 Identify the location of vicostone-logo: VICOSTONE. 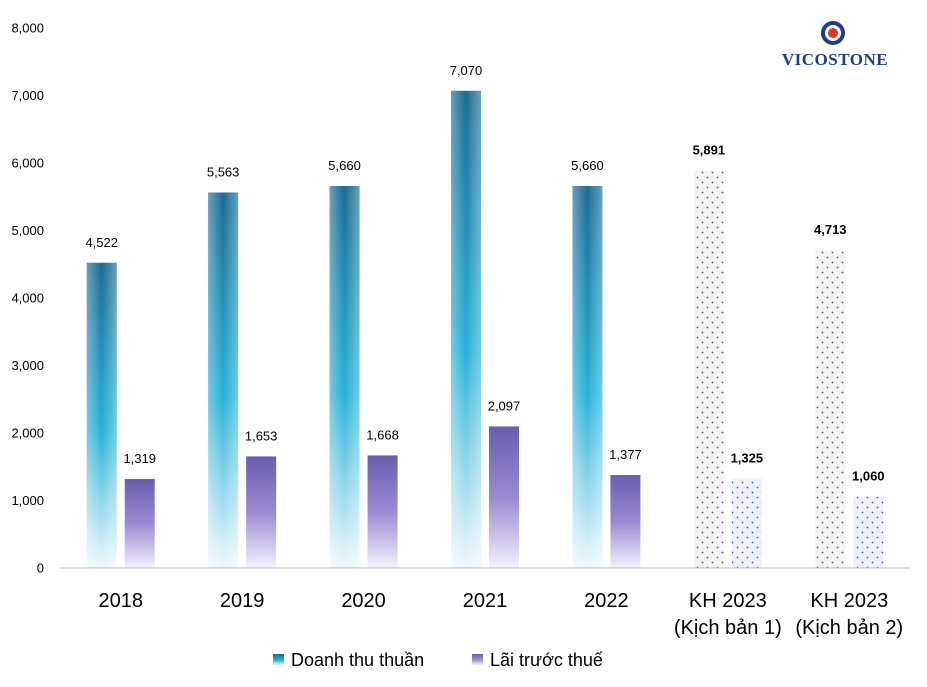
(835, 45).